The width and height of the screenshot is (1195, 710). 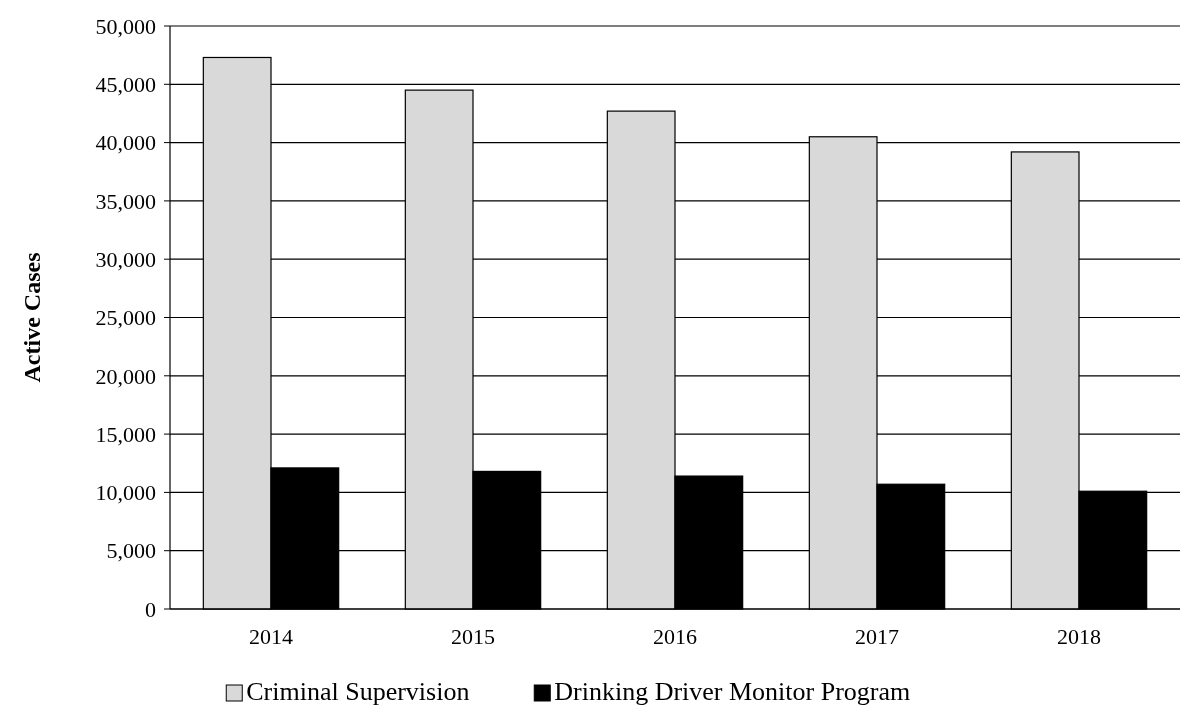 What do you see at coordinates (125, 376) in the screenshot?
I see `y-tick-label: 20,000` at bounding box center [125, 376].